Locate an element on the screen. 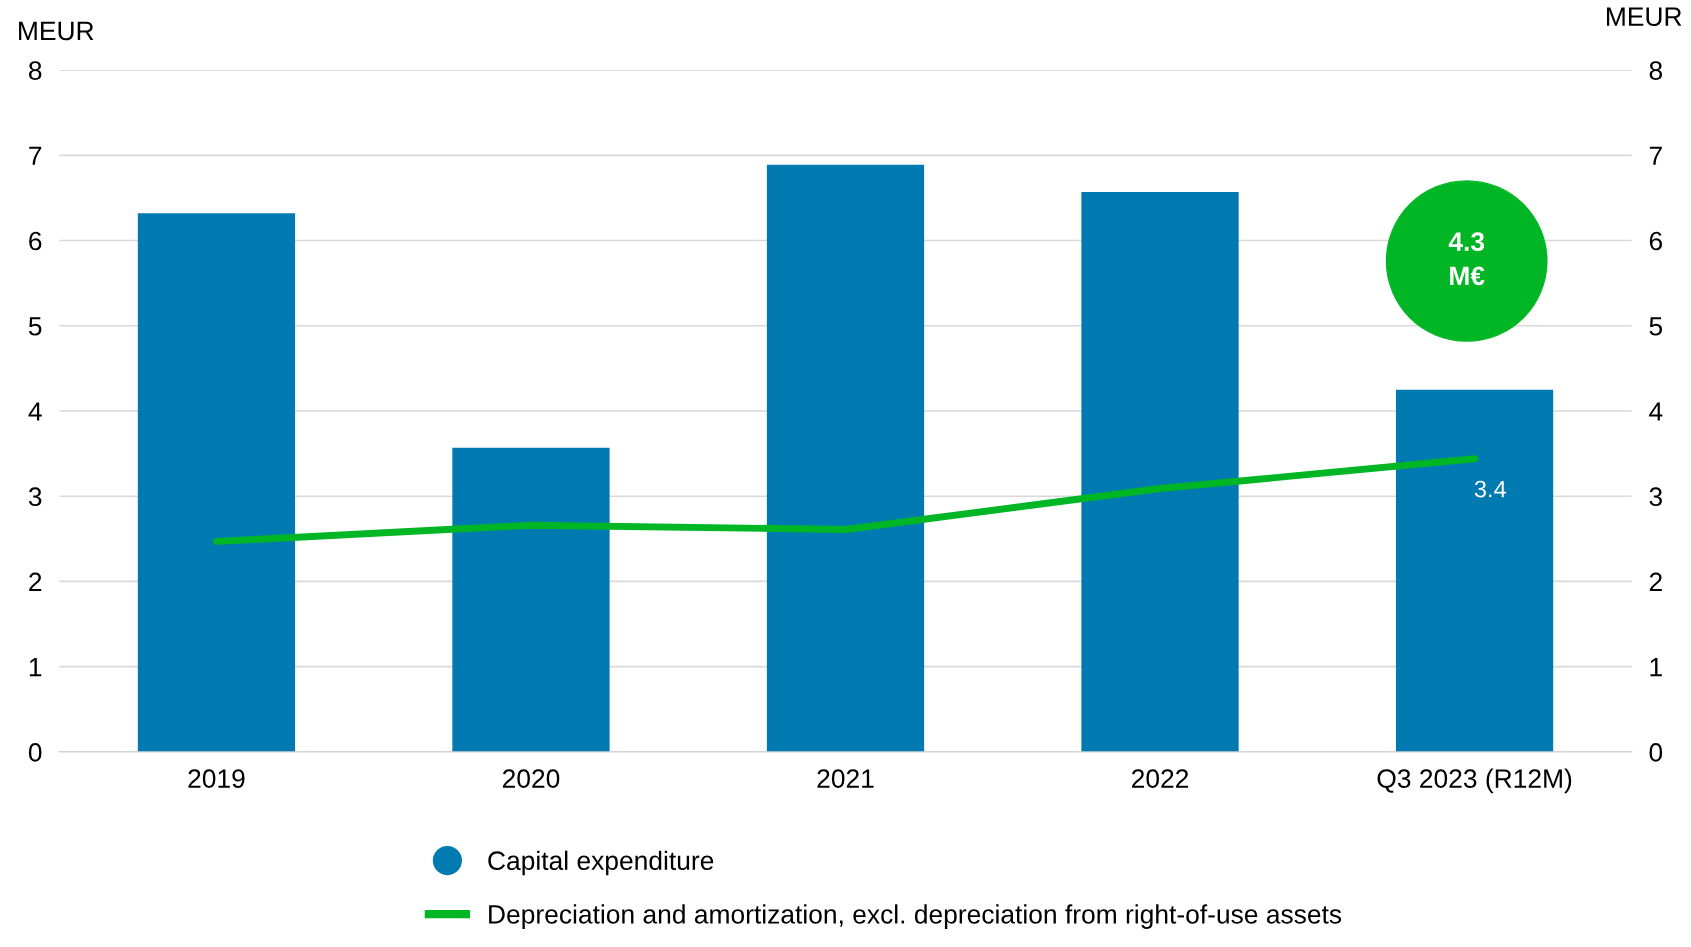 This screenshot has height=947, width=1691. x-tick-label: 2021 is located at coordinates (845, 778).